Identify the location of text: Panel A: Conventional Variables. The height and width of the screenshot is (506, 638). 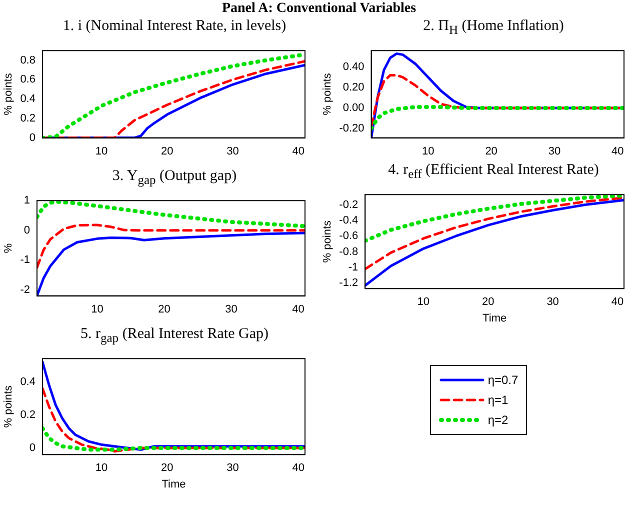
(319, 8).